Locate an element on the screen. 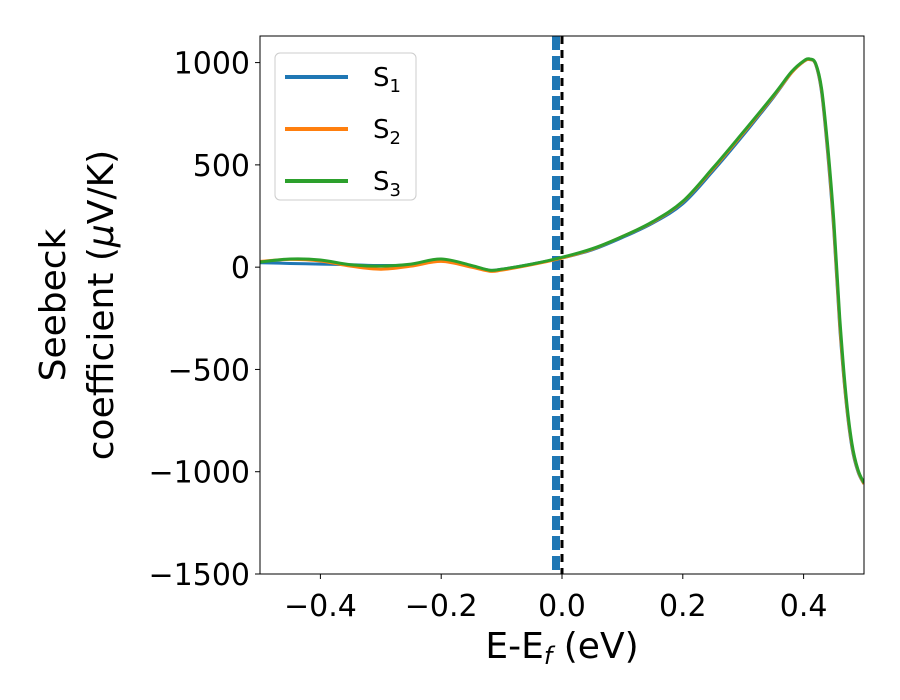 The image size is (900, 700). x-tick-label: 0.4 is located at coordinates (804, 606).